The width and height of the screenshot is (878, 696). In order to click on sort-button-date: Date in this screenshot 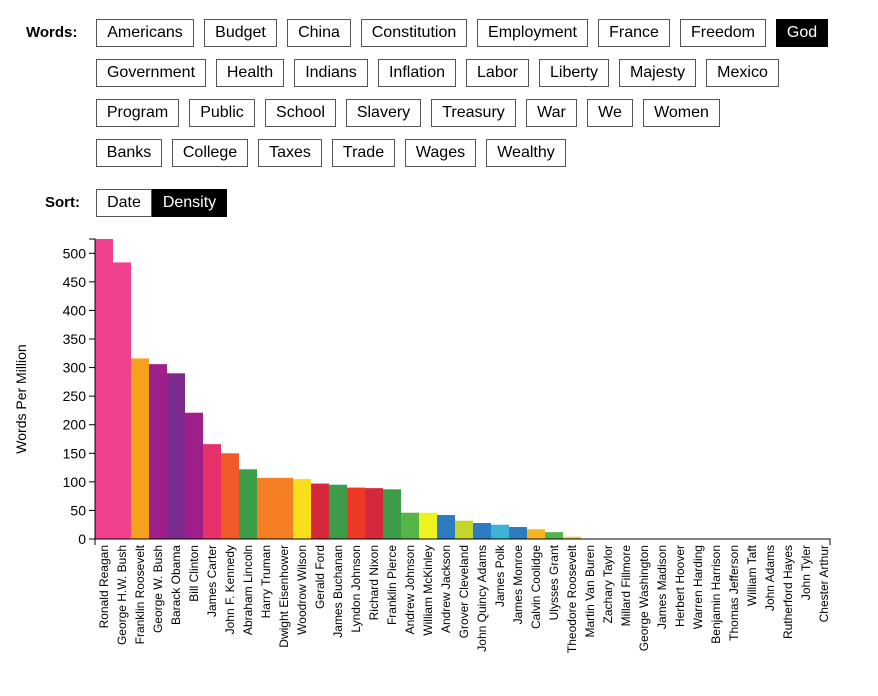, I will do `click(124, 203)`.